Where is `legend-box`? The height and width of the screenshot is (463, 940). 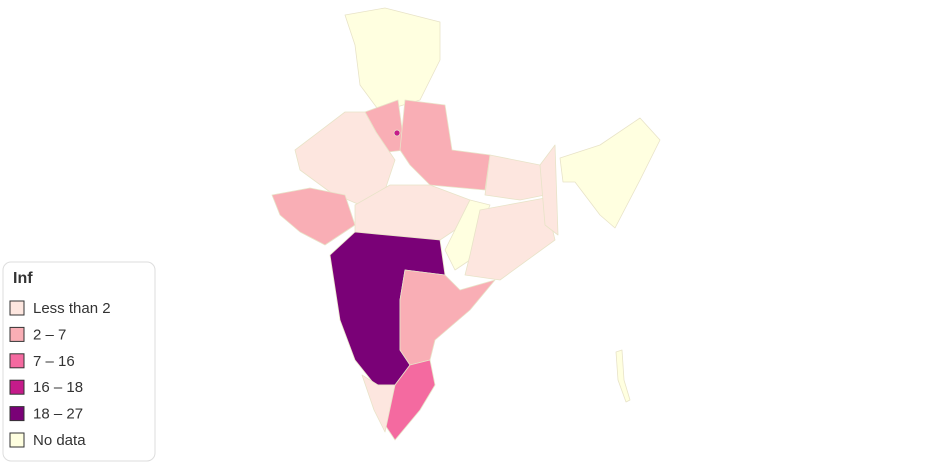
legend-box is located at coordinates (79, 361).